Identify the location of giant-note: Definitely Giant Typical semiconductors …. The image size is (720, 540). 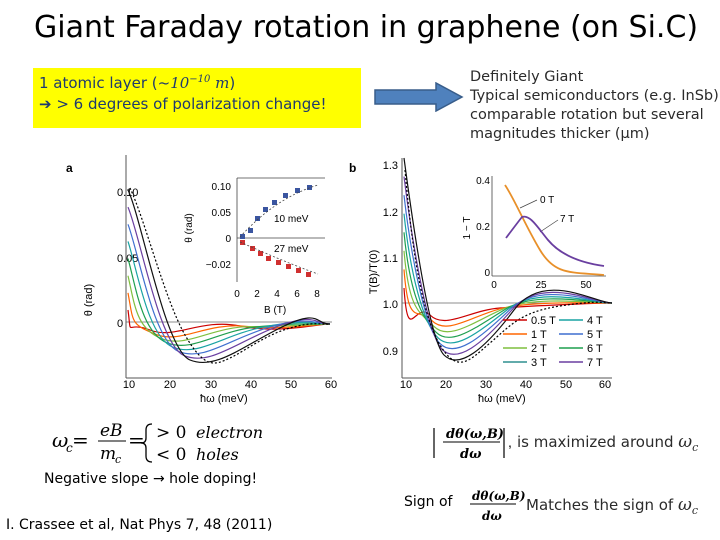
(594, 106).